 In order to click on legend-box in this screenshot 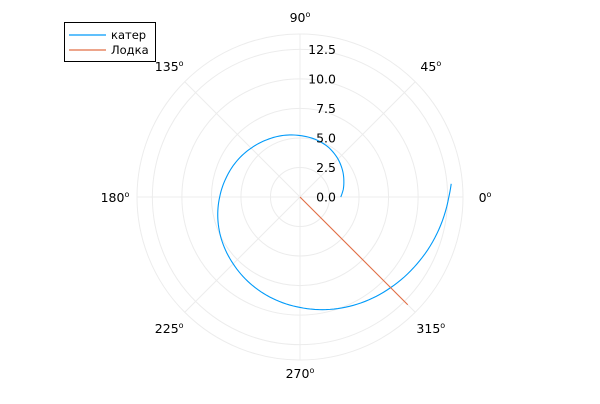, I will do `click(110, 42)`.